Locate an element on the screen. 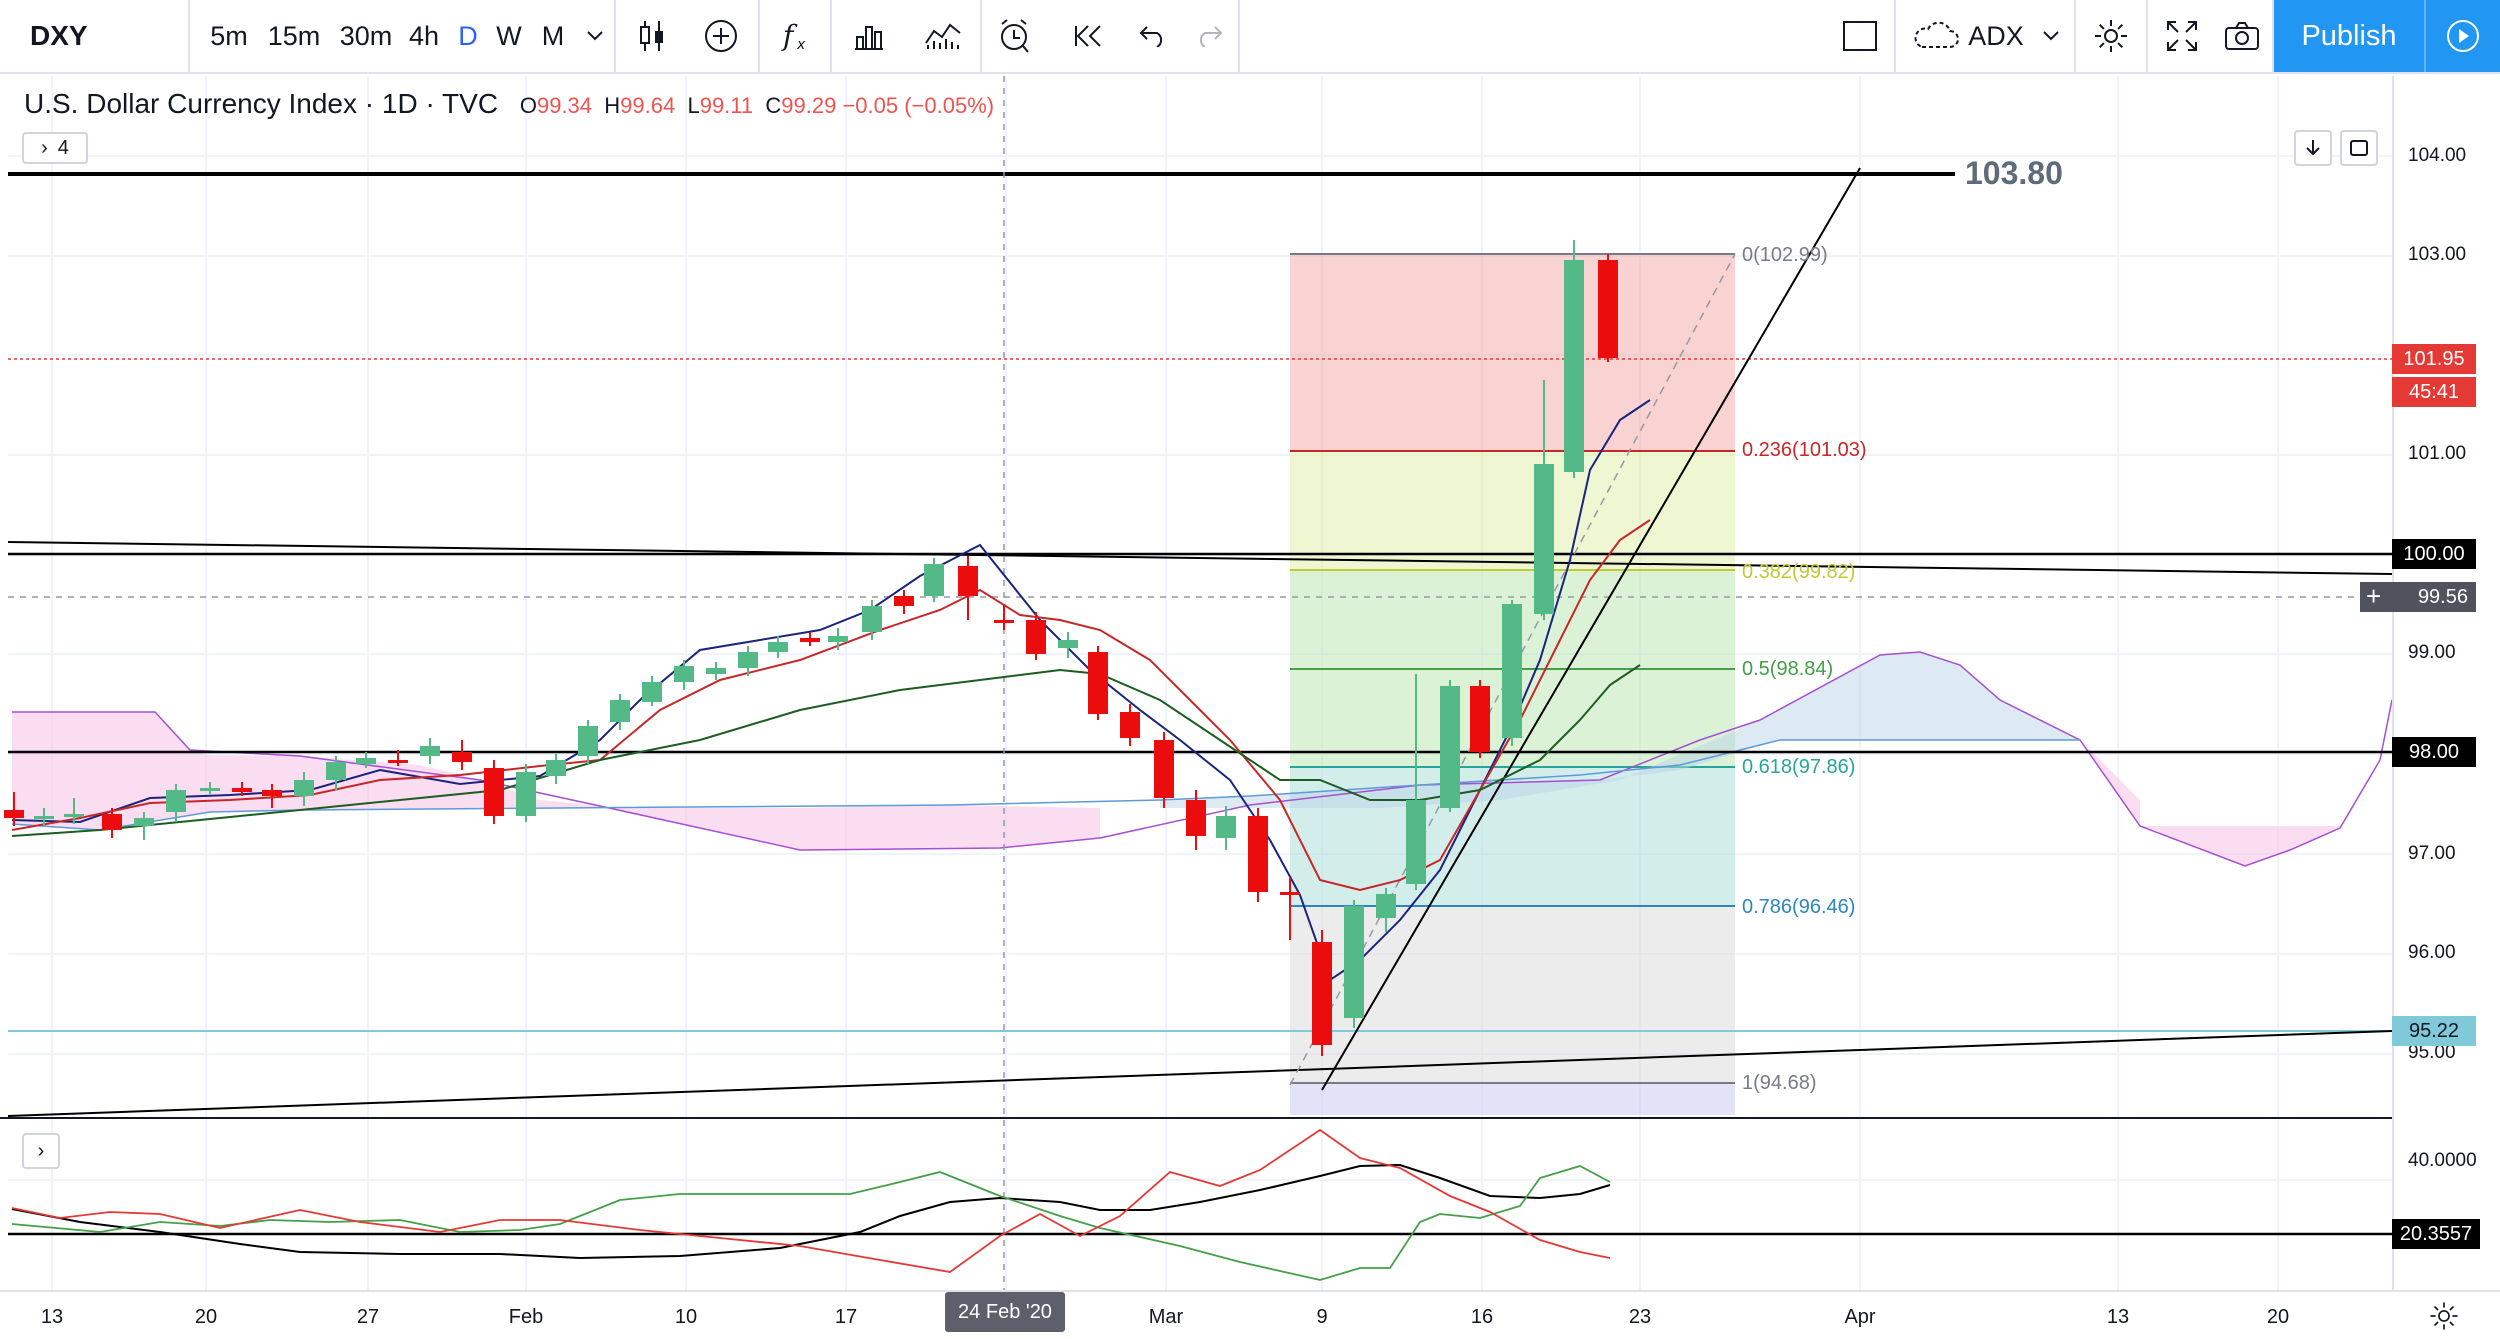 Image resolution: width=2500 pixels, height=1339 pixels. plus-icon: + is located at coordinates (2374, 596).